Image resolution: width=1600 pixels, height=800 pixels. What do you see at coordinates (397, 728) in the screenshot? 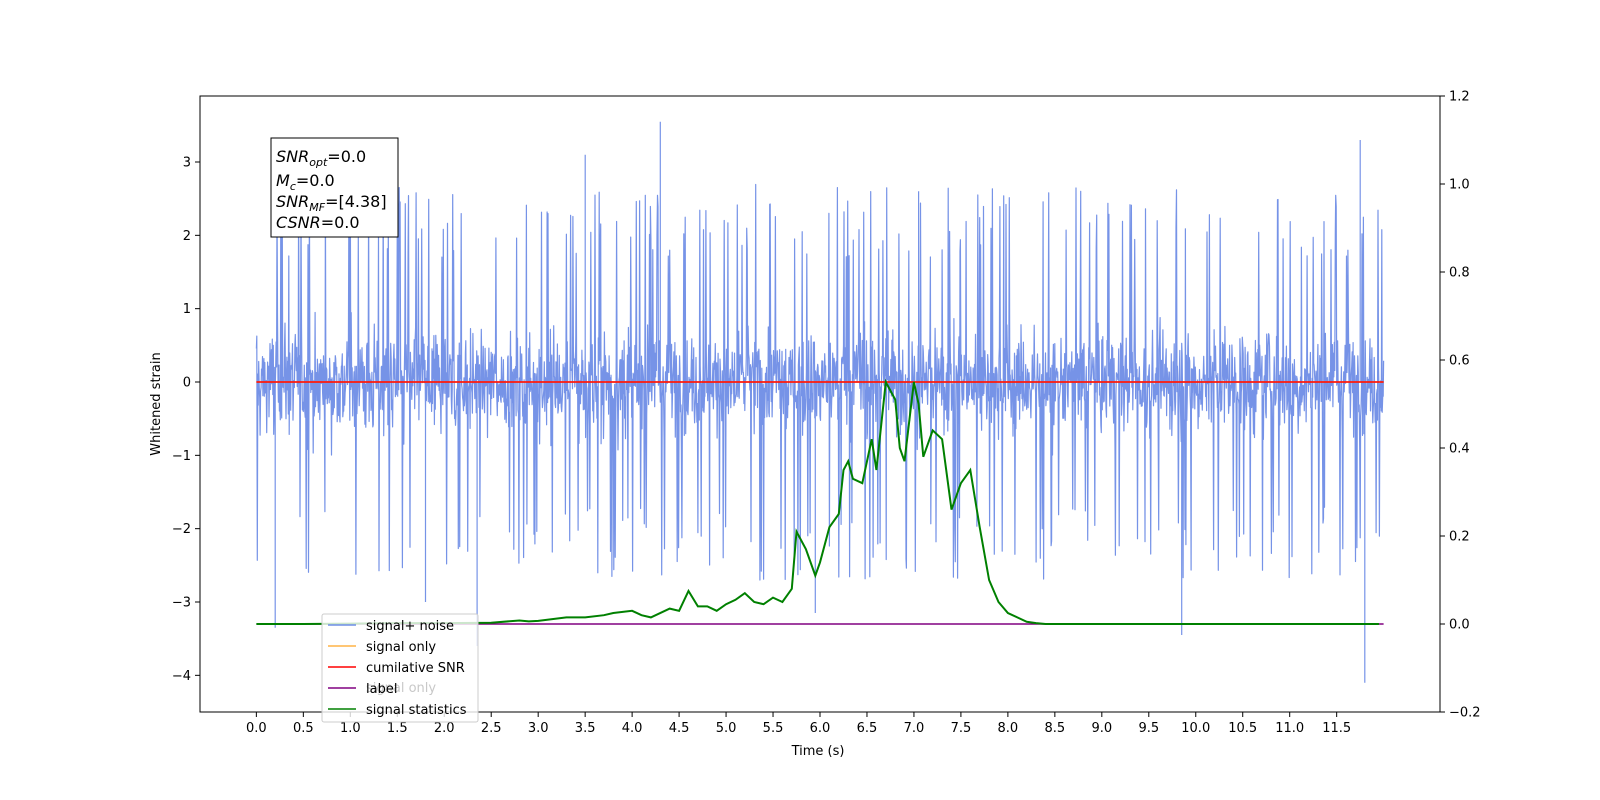
I see `x-tick-label: 1.5` at bounding box center [397, 728].